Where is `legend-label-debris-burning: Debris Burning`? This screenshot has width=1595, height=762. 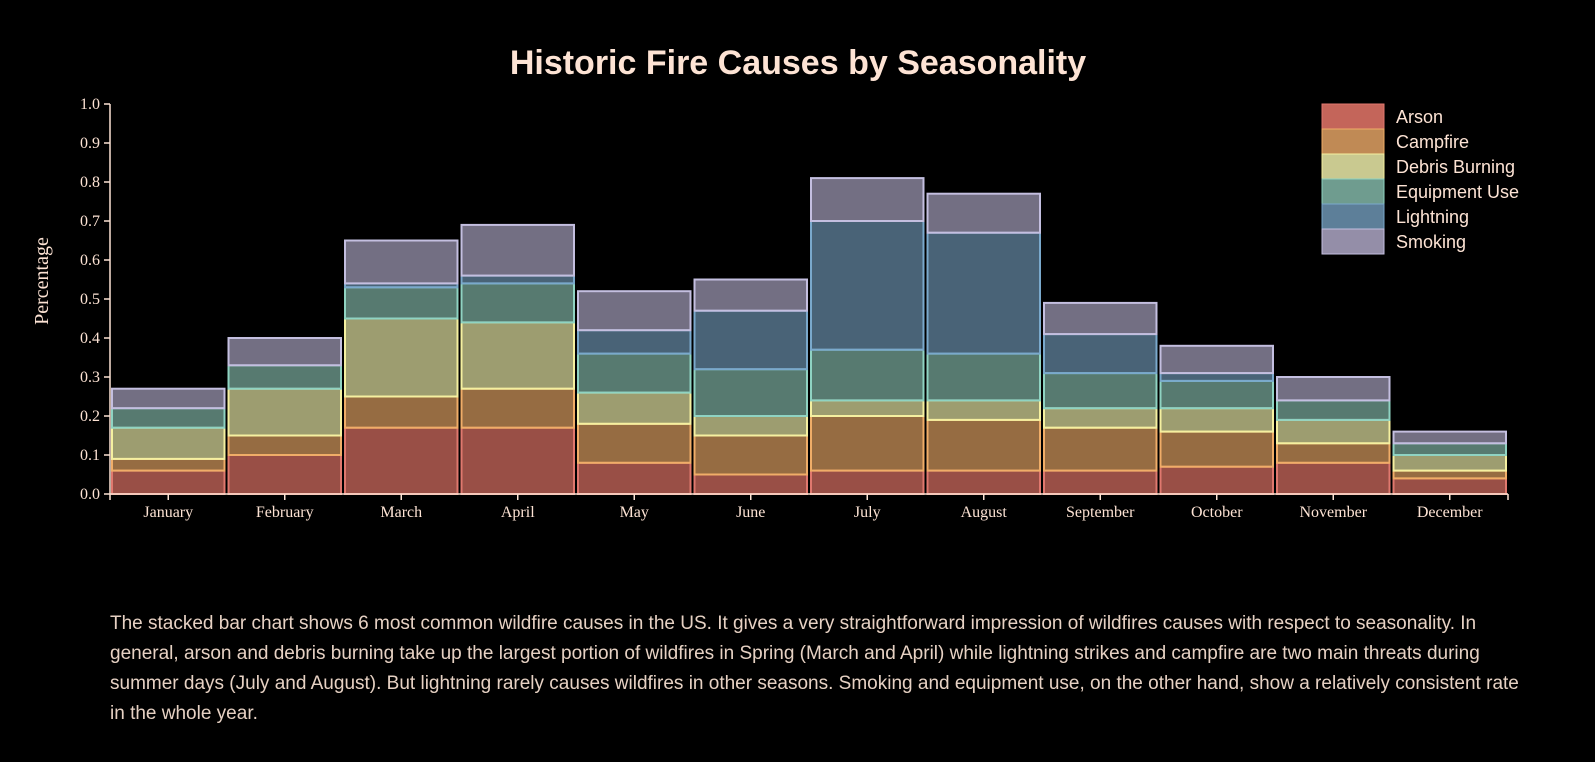 legend-label-debris-burning: Debris Burning is located at coordinates (1455, 167).